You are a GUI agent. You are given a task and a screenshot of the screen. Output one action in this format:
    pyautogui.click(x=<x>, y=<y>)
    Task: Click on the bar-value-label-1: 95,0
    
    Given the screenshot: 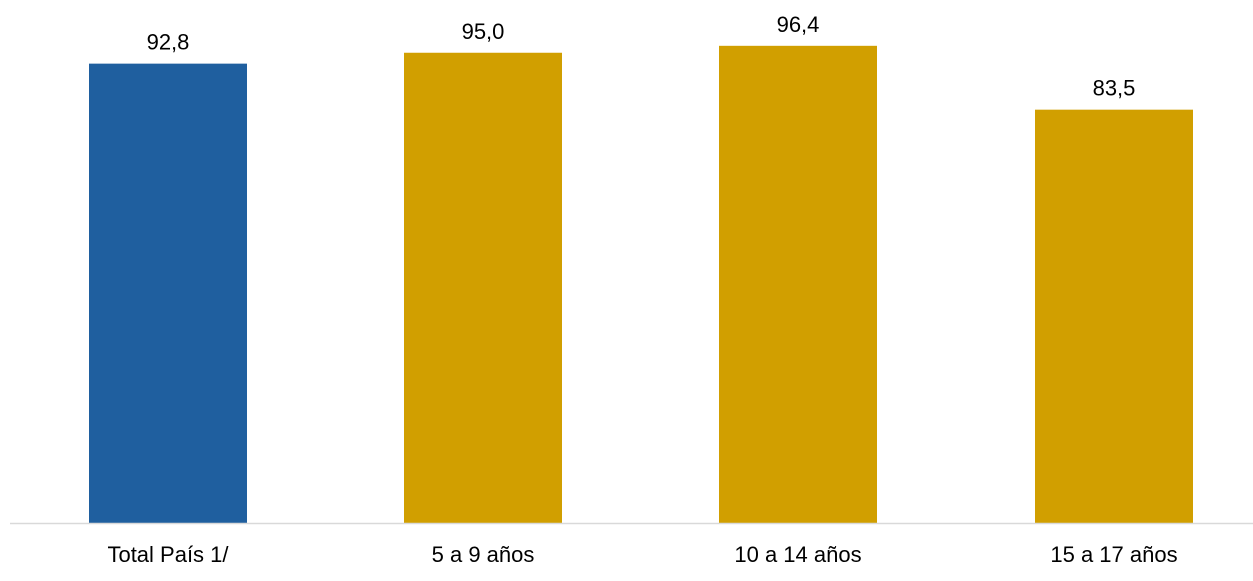 What is the action you would take?
    pyautogui.click(x=483, y=31)
    